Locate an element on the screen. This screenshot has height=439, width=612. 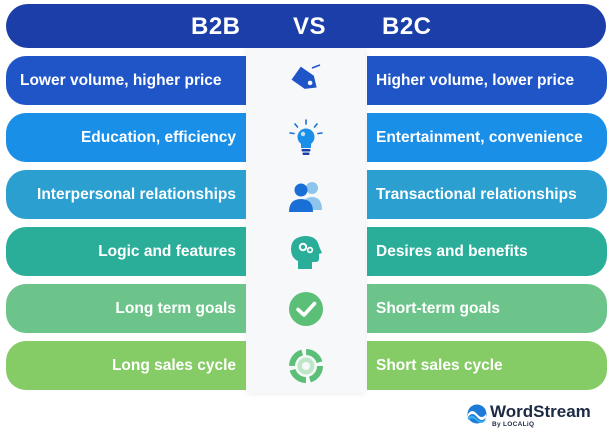
wordstream-logo-icon is located at coordinates (477, 414).